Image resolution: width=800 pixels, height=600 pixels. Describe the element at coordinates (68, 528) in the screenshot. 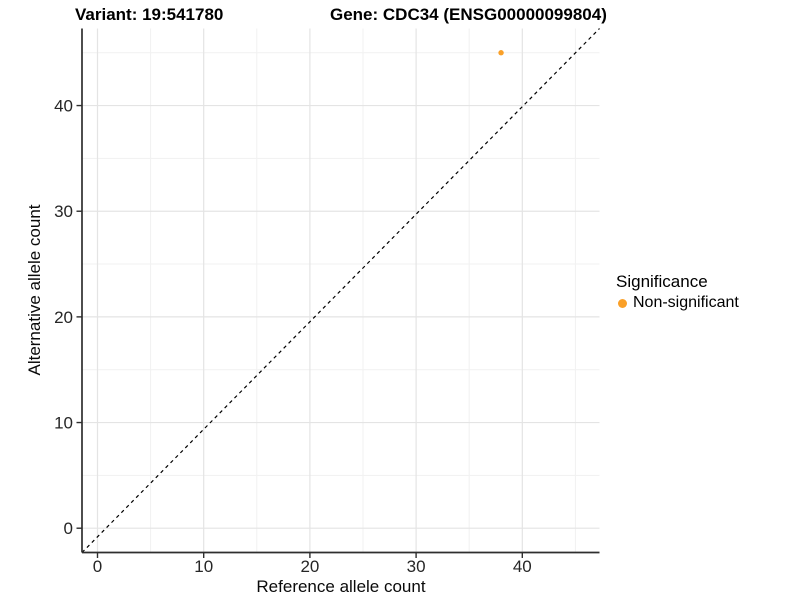

I see `y-tick-label: 0` at that location.